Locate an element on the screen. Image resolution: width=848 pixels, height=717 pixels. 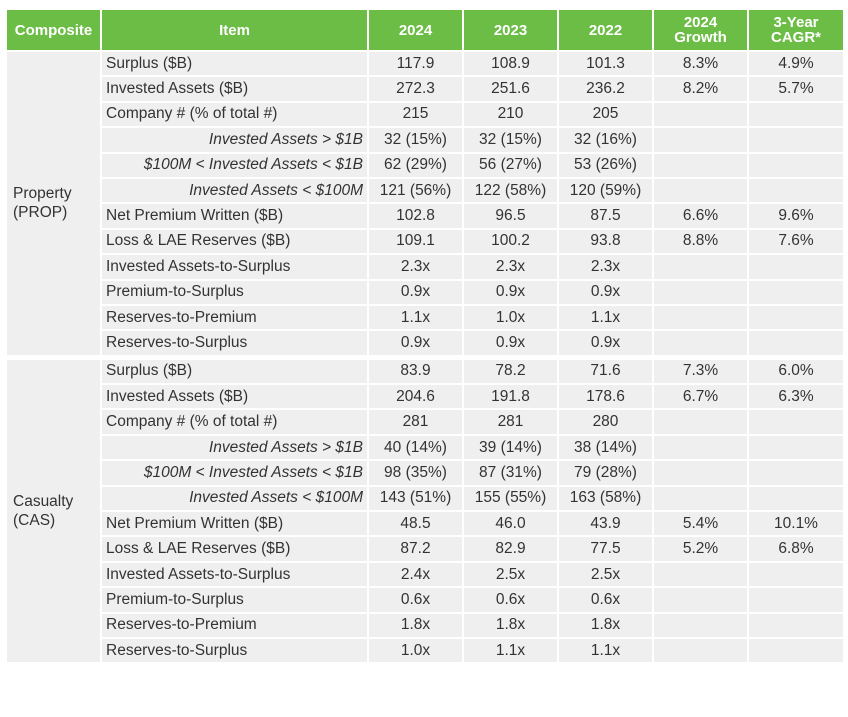
value-cell: 2.3x is located at coordinates (605, 267).